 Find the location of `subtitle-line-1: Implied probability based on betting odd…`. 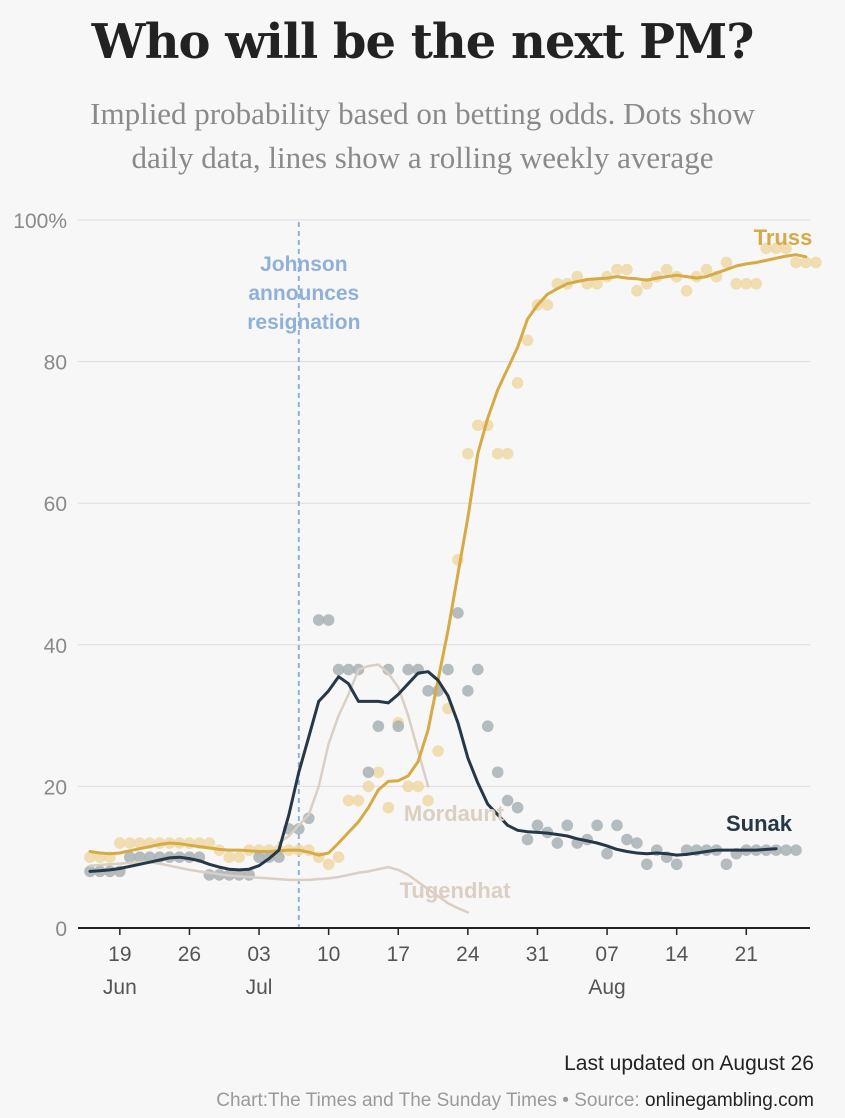

subtitle-line-1: Implied probability based on betting odd… is located at coordinates (422, 113).